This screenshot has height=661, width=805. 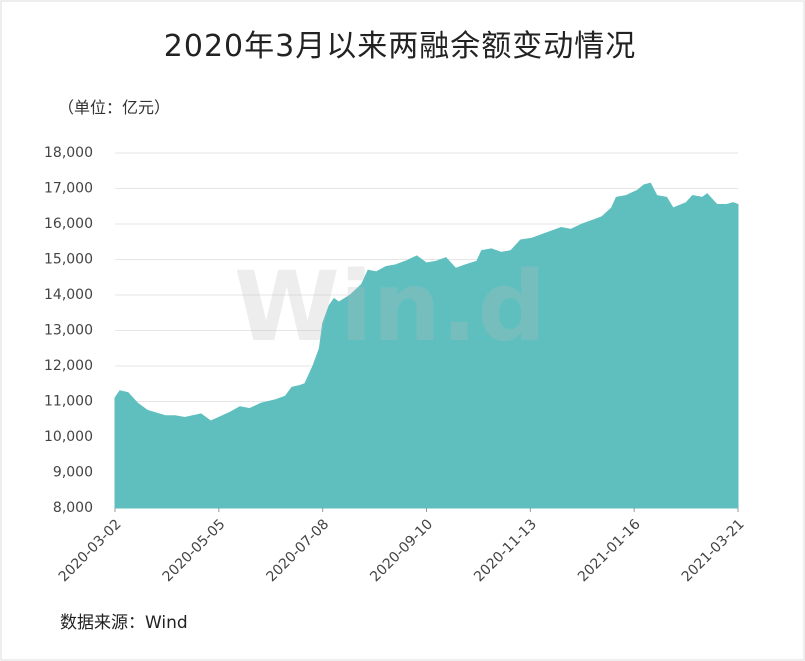 I want to click on y-tick-label: 11,000, so click(x=68, y=402).